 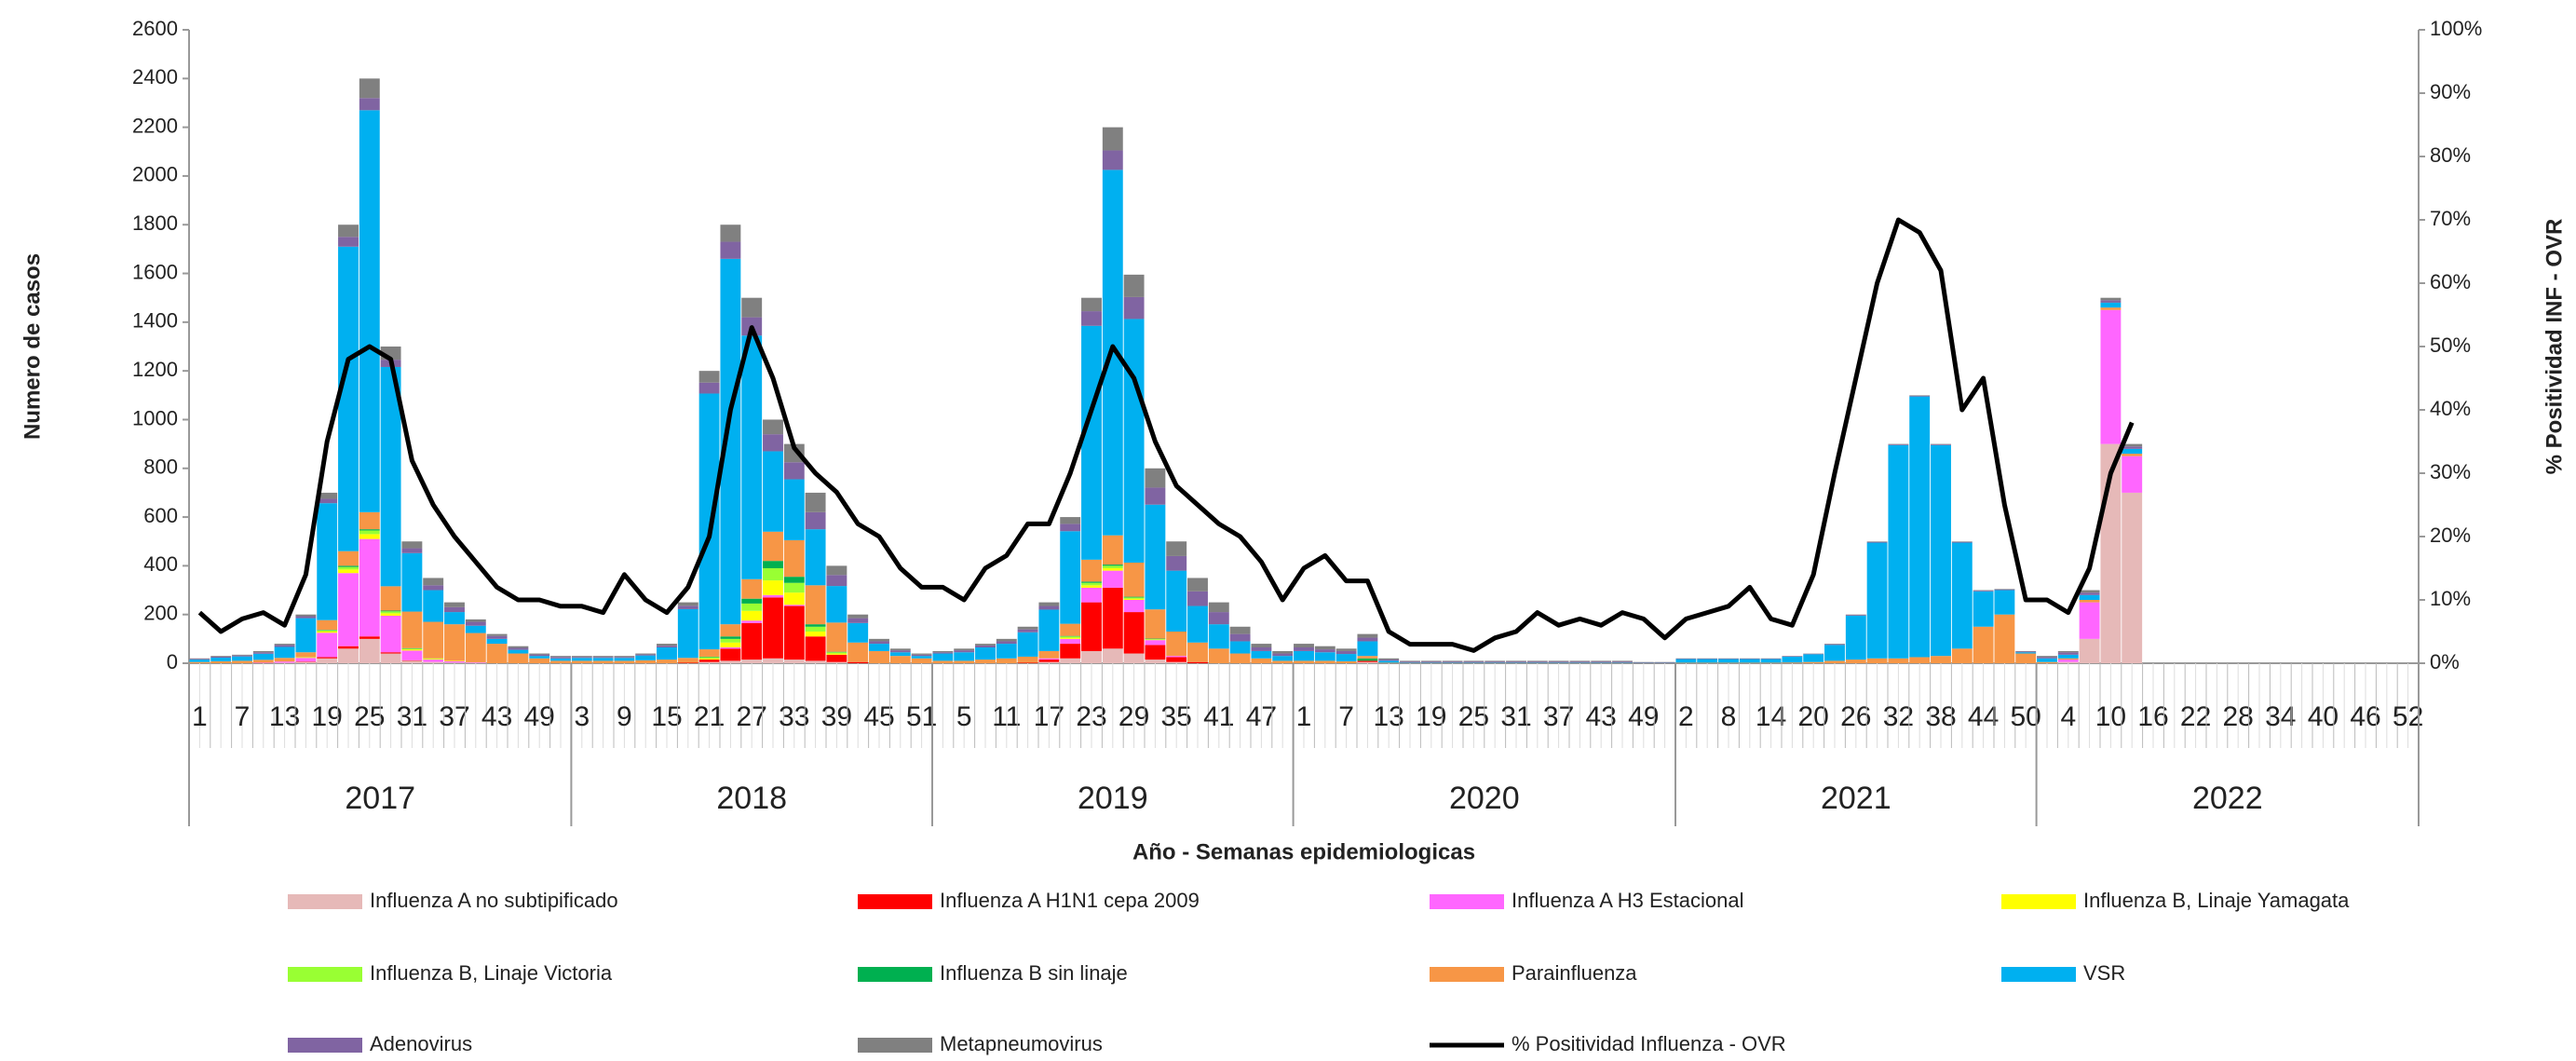 I want to click on y-tick-label: 400, so click(x=160, y=564).